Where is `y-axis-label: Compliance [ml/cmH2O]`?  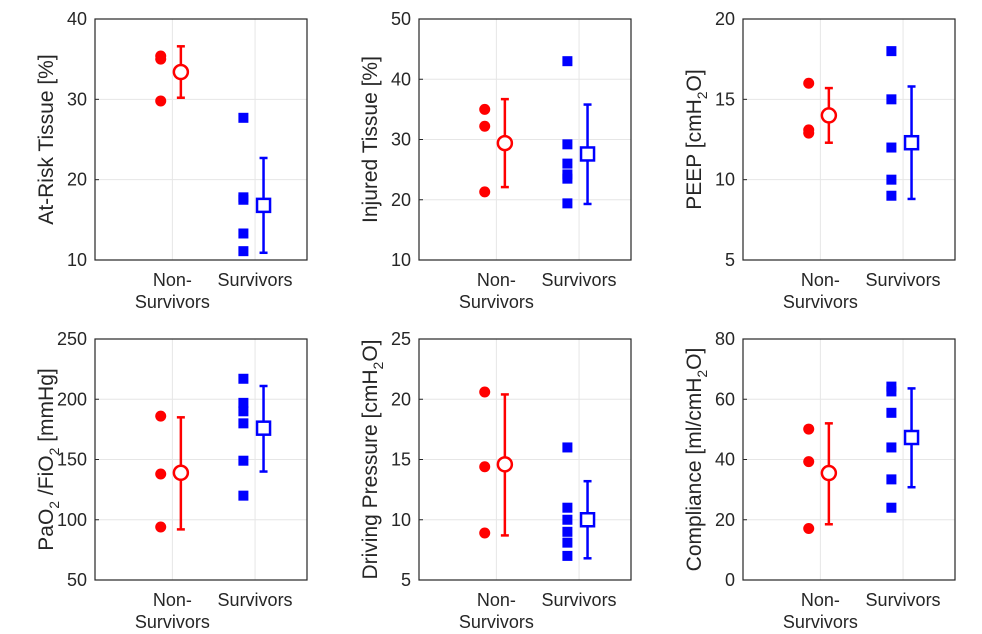
y-axis-label: Compliance [ml/cmH2O] is located at coordinates (696, 460).